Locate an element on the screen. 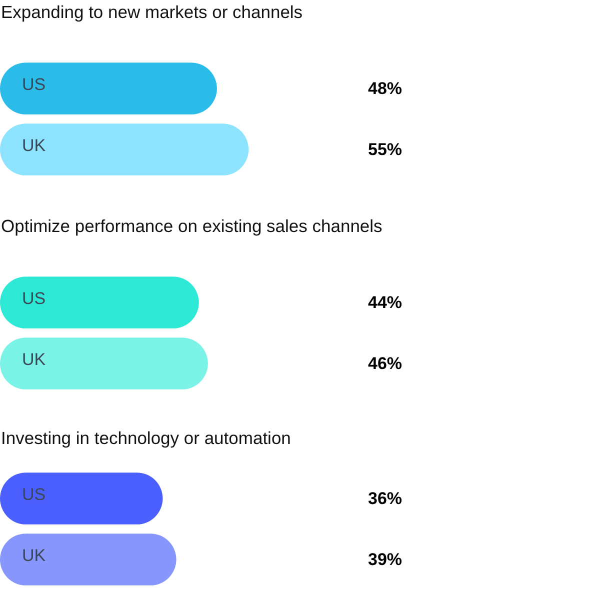 This screenshot has height=589, width=596. data-label: 55% is located at coordinates (385, 150).